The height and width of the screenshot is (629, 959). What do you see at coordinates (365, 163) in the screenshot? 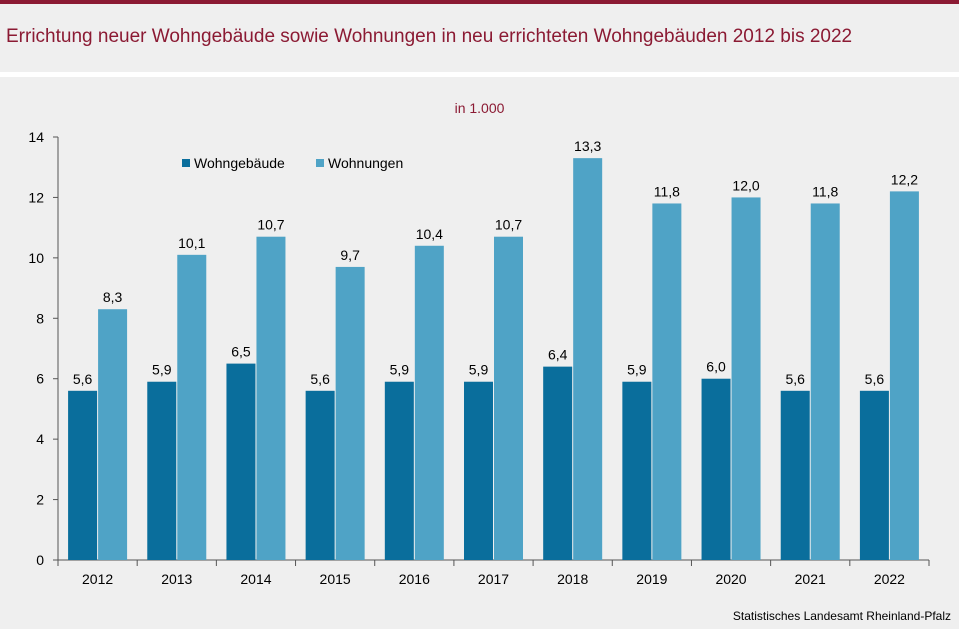
I see `legend-label: Wohnungen` at bounding box center [365, 163].